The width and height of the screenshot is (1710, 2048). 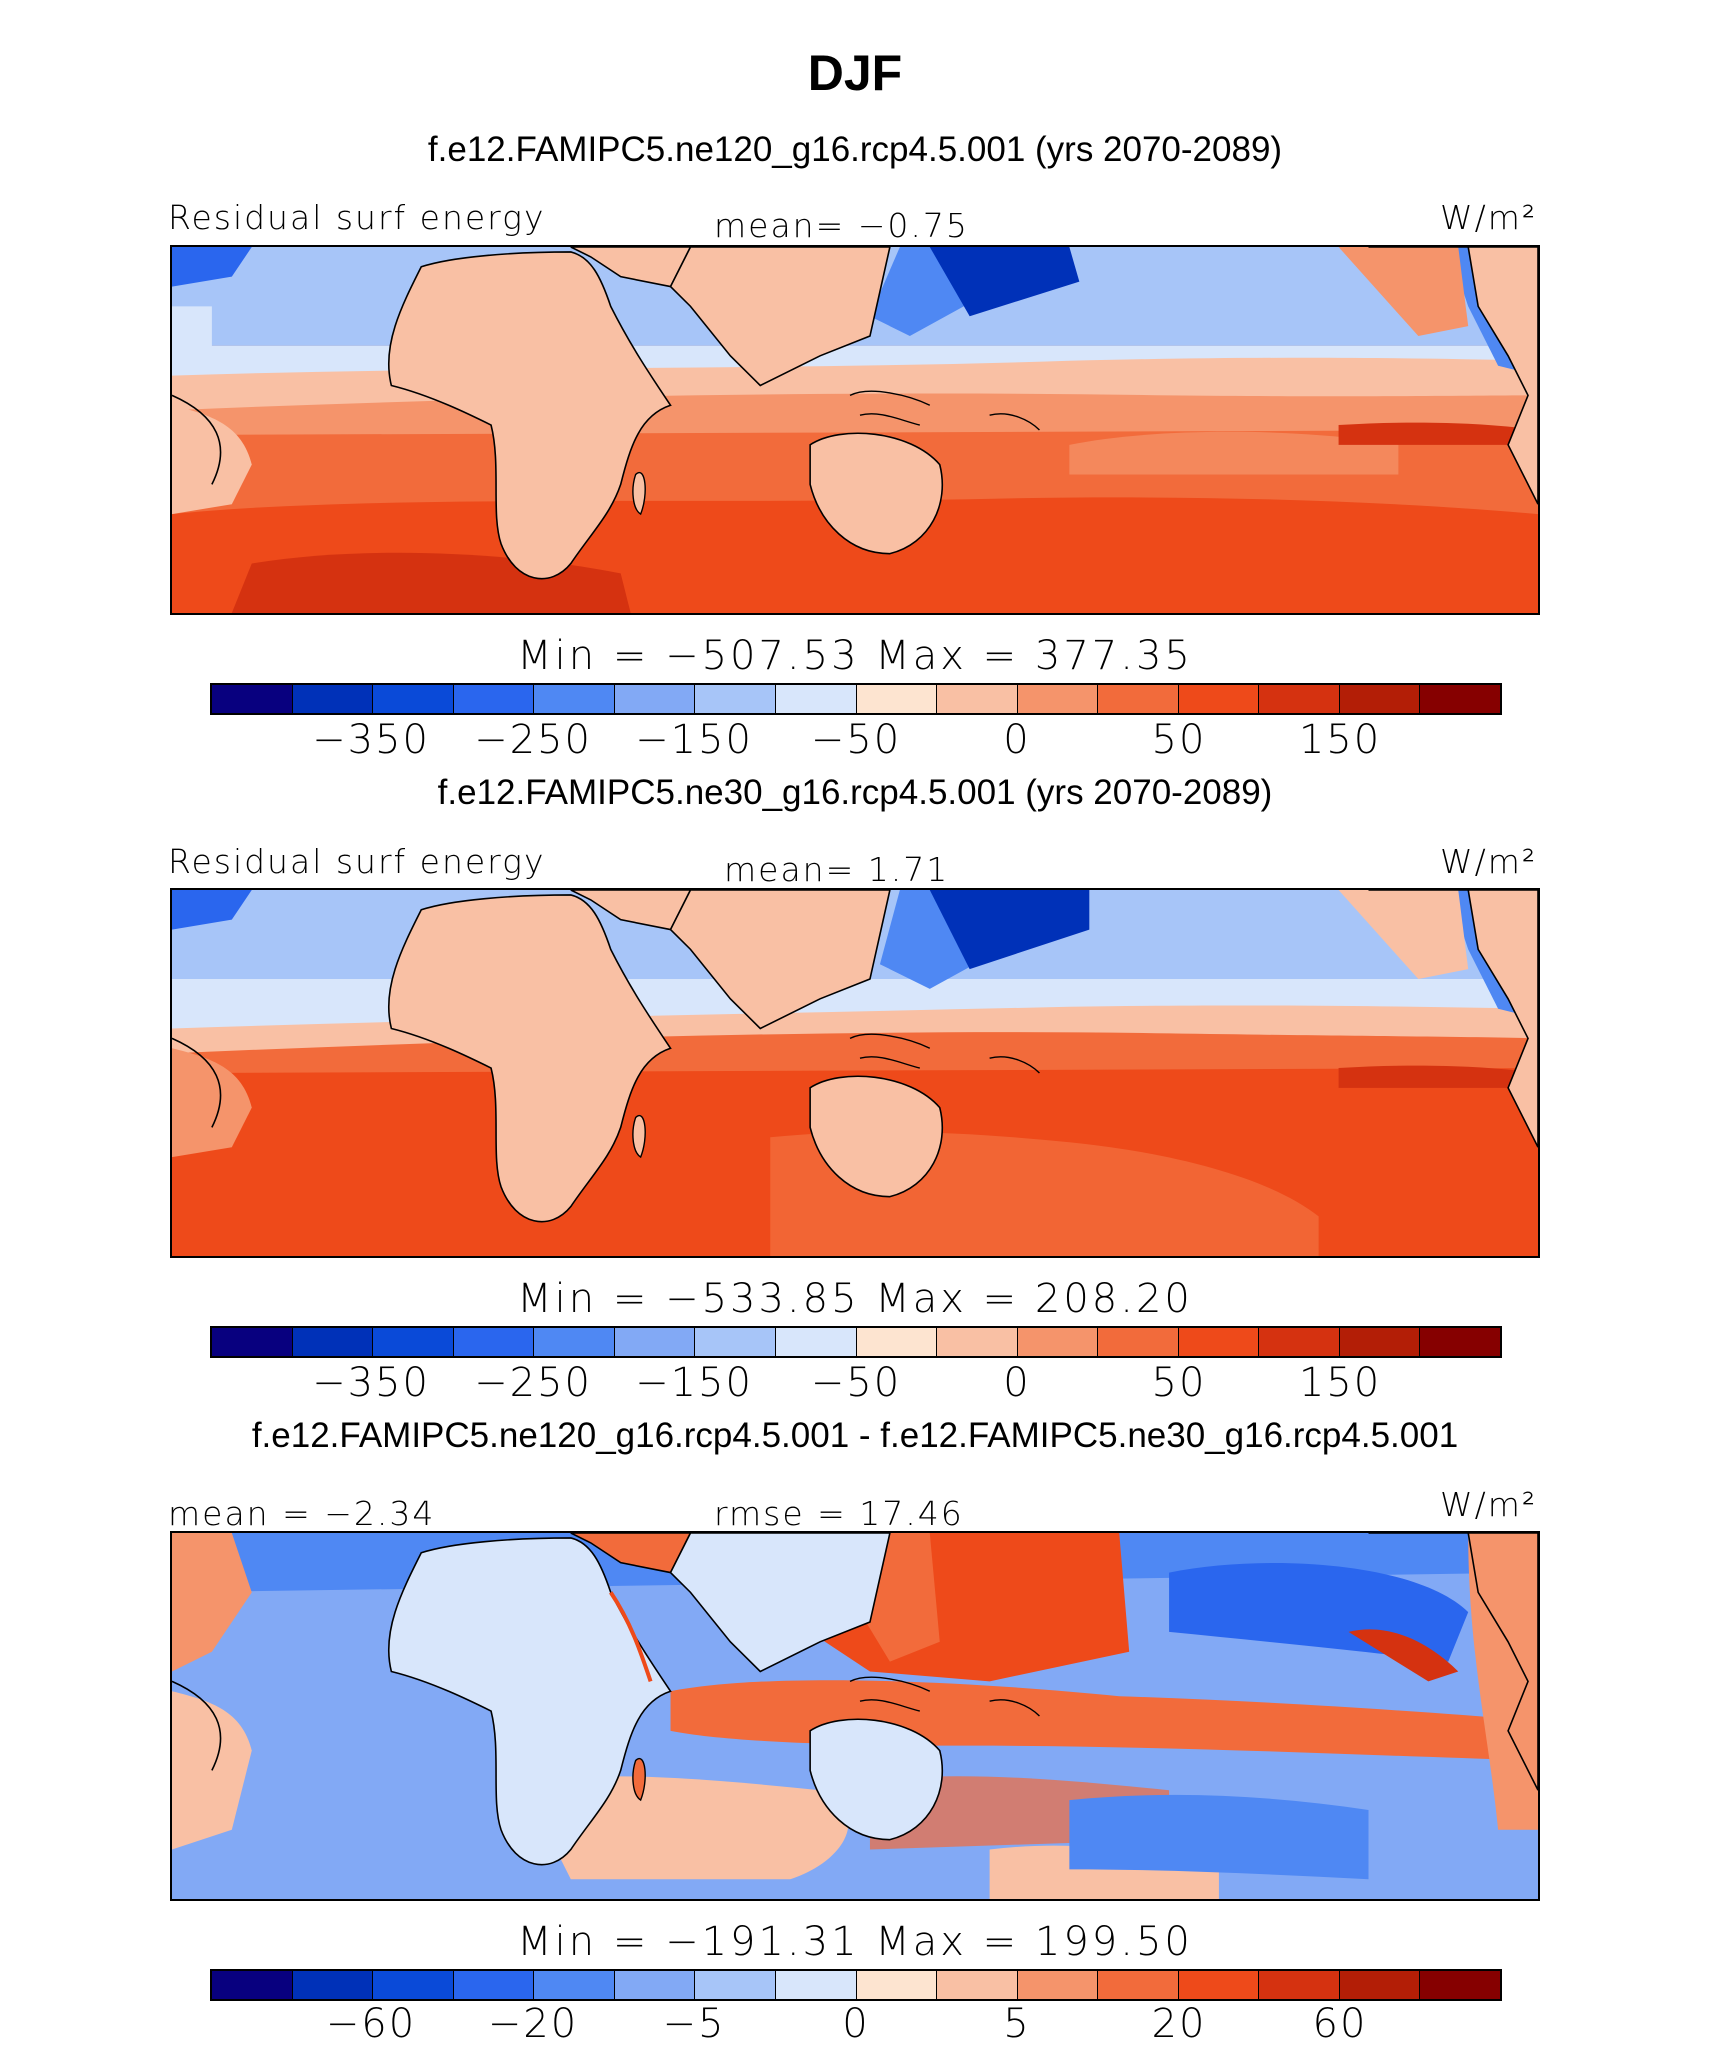 I want to click on panel-2-minmax: Min = −533.85 Max = 208.20, so click(x=855, y=1299).